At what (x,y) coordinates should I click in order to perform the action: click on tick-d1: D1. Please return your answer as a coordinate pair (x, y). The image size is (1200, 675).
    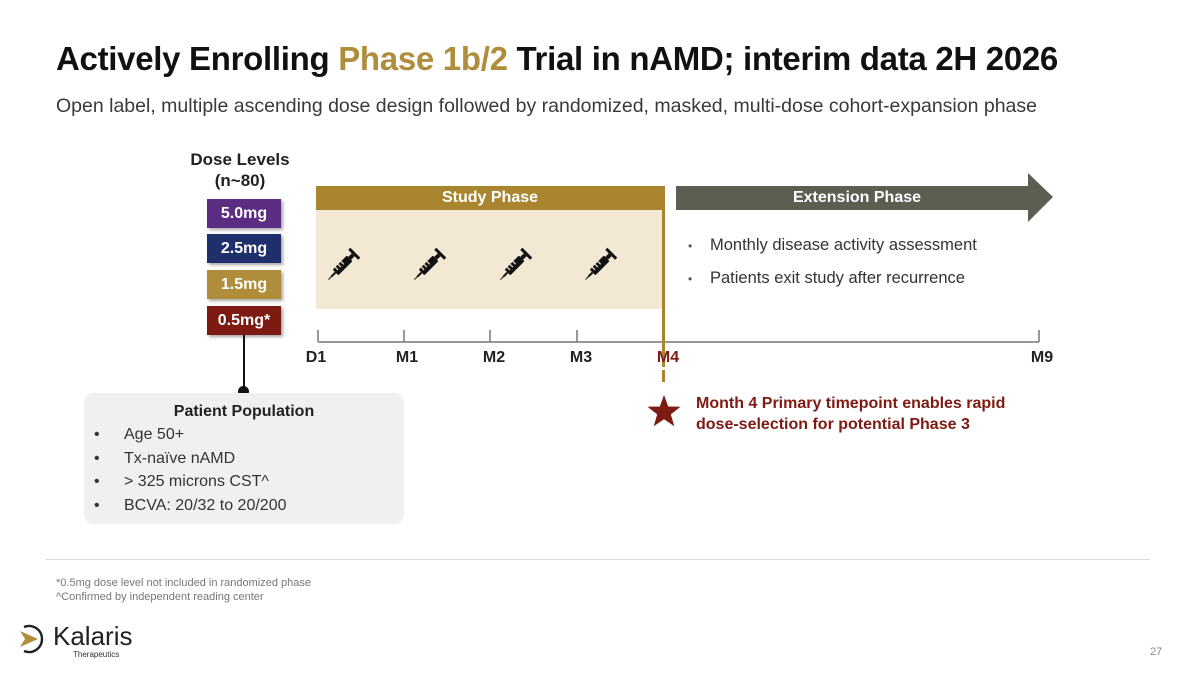
    Looking at the image, I should click on (316, 357).